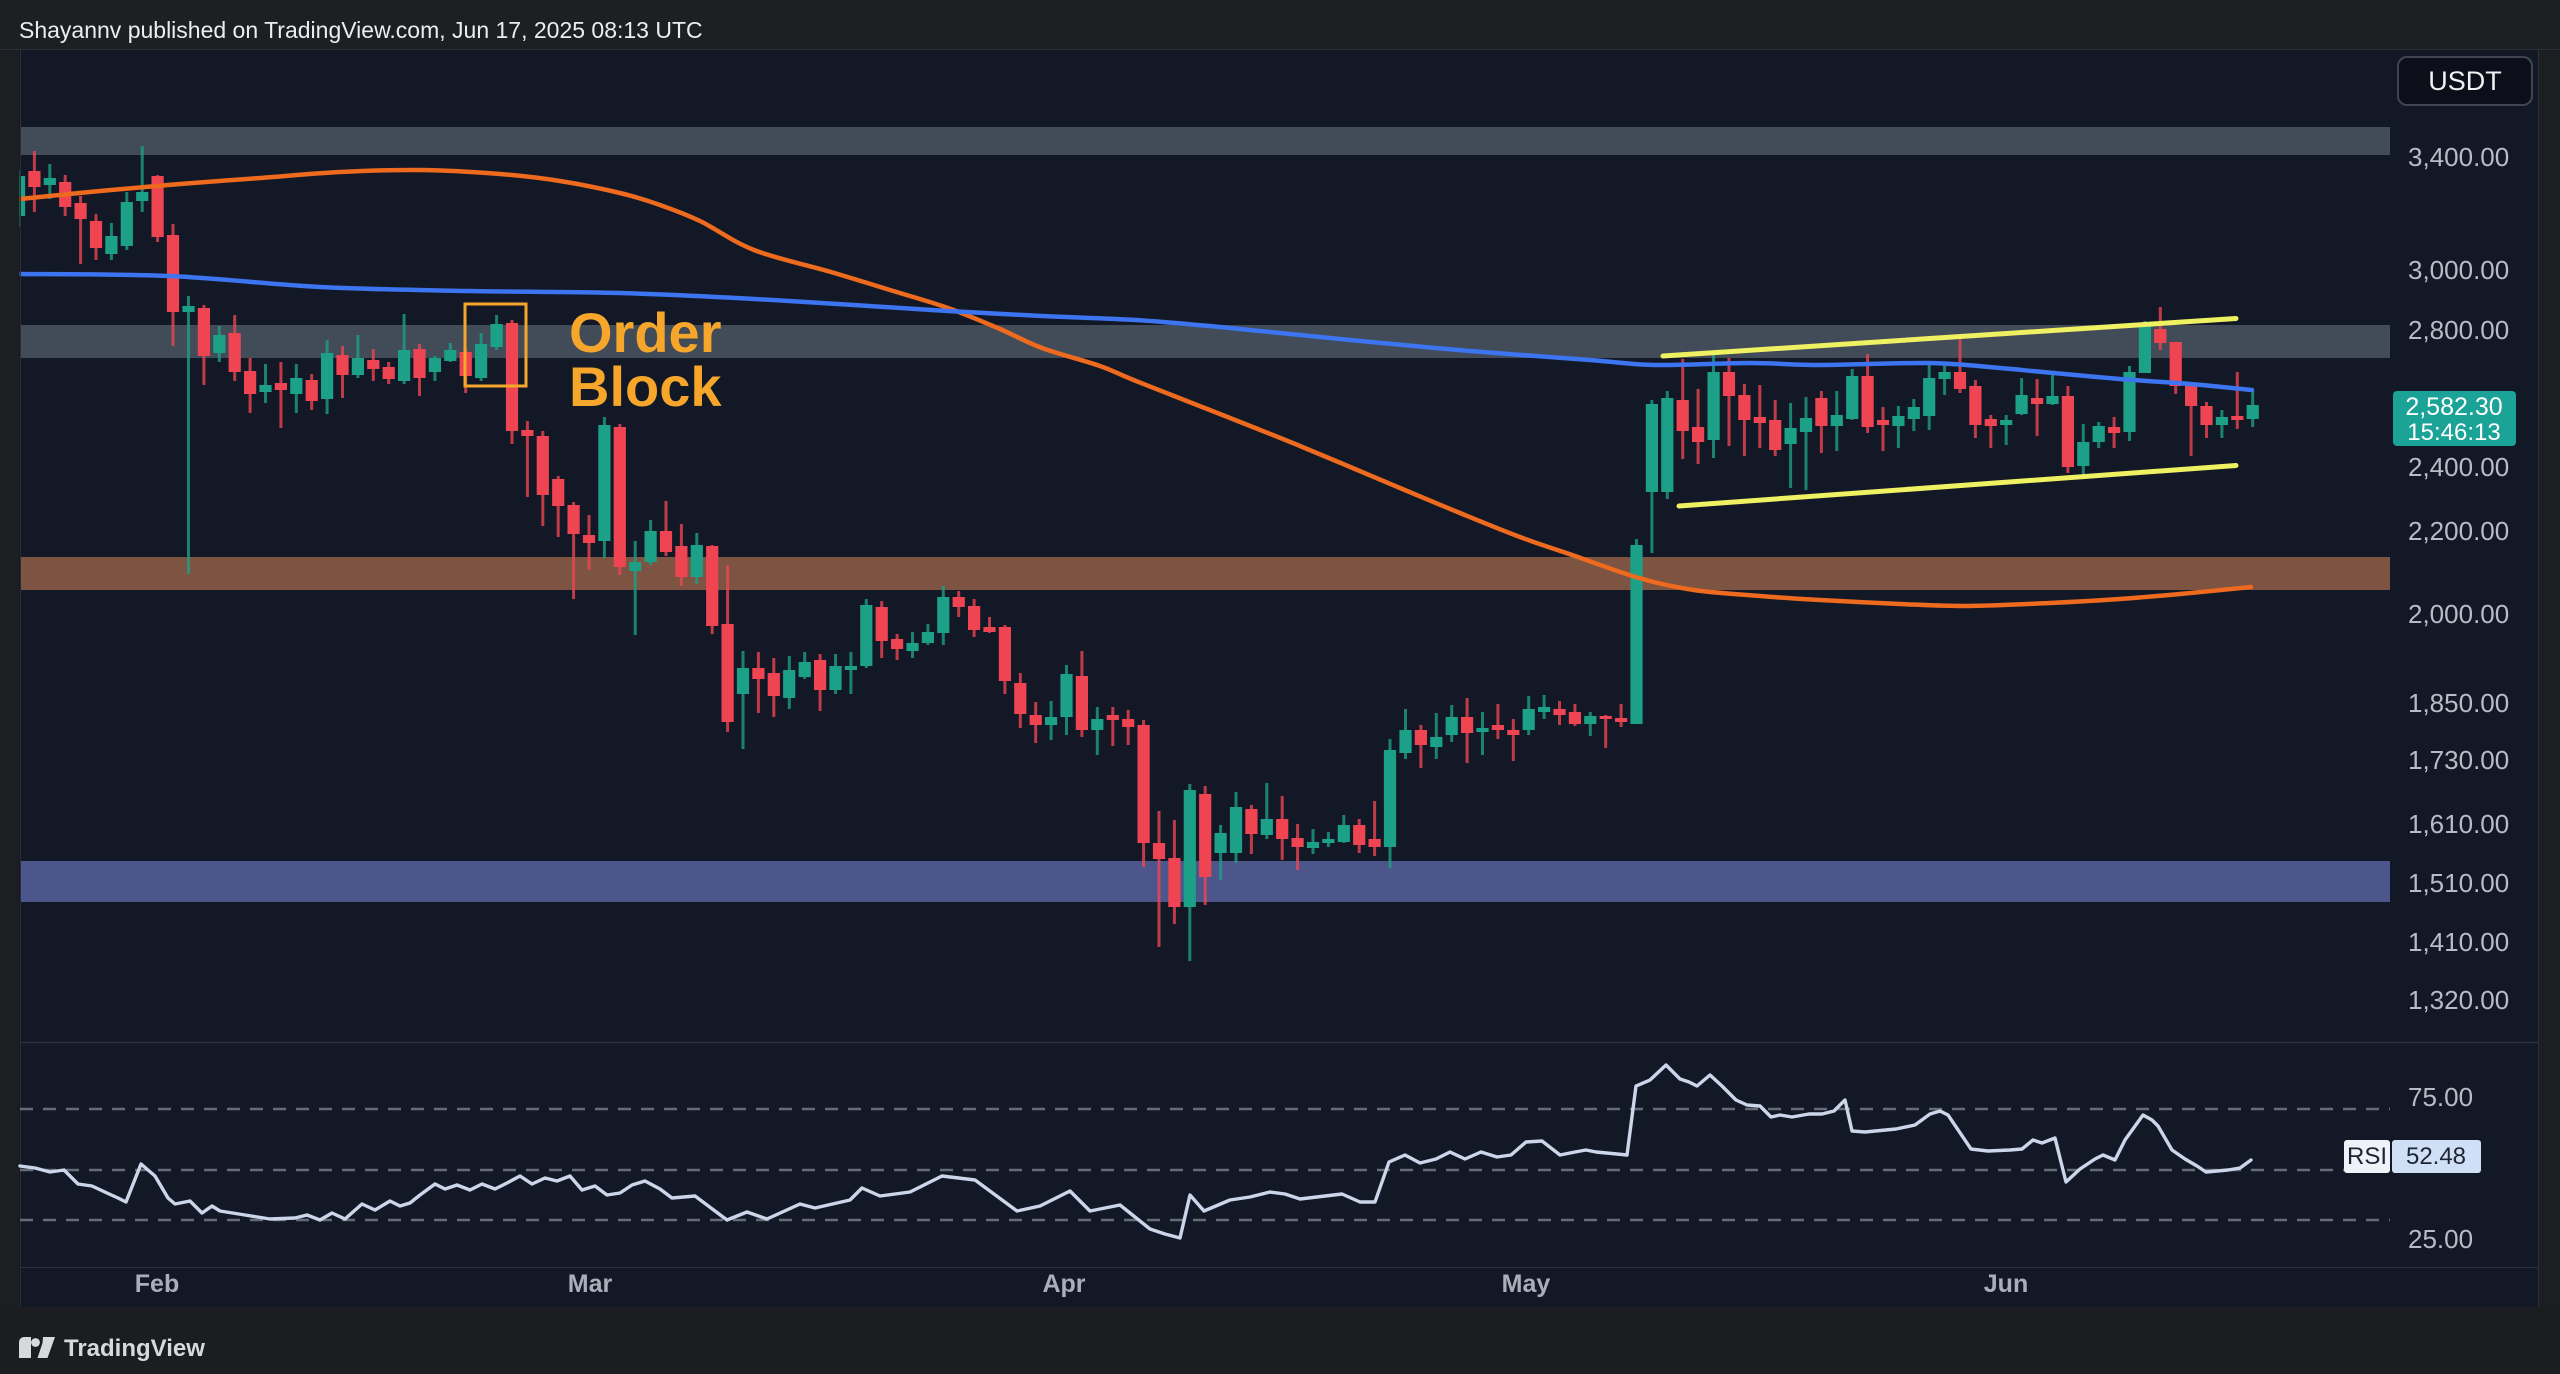 The image size is (2560, 1374). What do you see at coordinates (2453, 407) in the screenshot?
I see `svg-text: 2,582.30` at bounding box center [2453, 407].